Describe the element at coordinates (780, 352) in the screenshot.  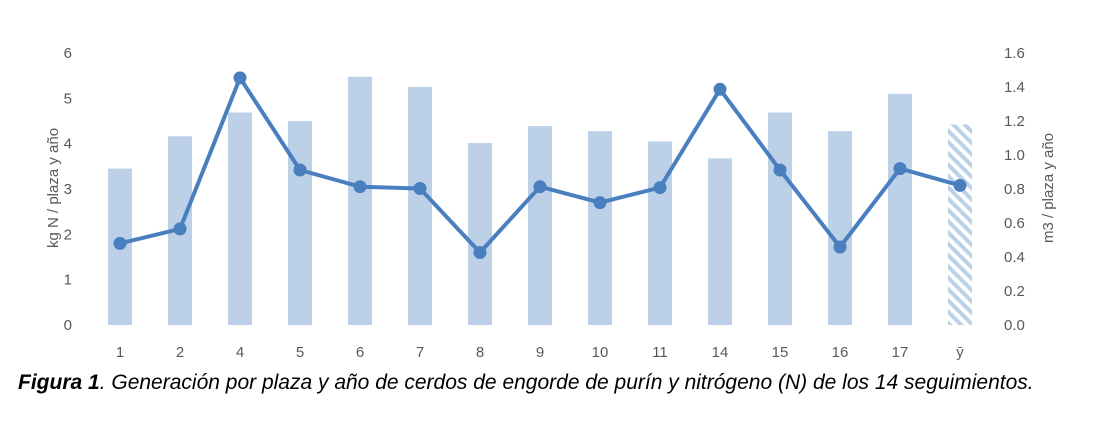
I see `x-tick-label: 15` at that location.